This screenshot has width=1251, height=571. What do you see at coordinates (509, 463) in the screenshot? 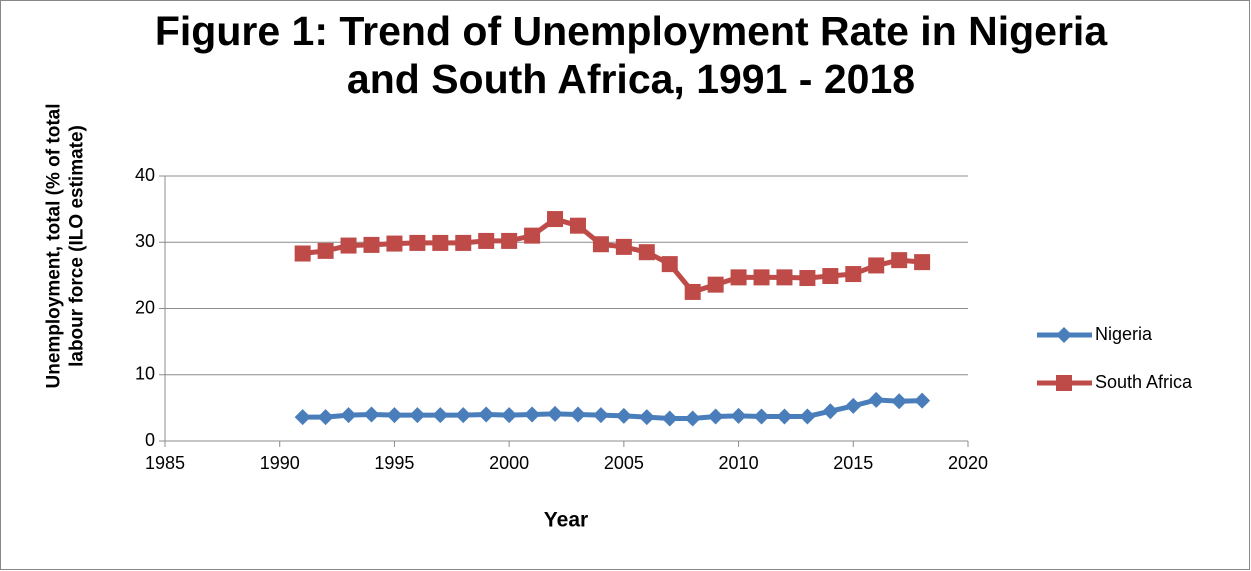
I see `x-tick-label: 2000` at bounding box center [509, 463].